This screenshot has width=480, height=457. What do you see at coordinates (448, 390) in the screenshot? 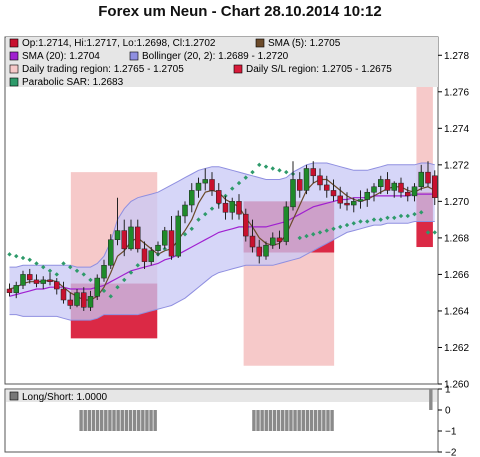
I see `sub-y-tick-label: 1` at bounding box center [448, 390].